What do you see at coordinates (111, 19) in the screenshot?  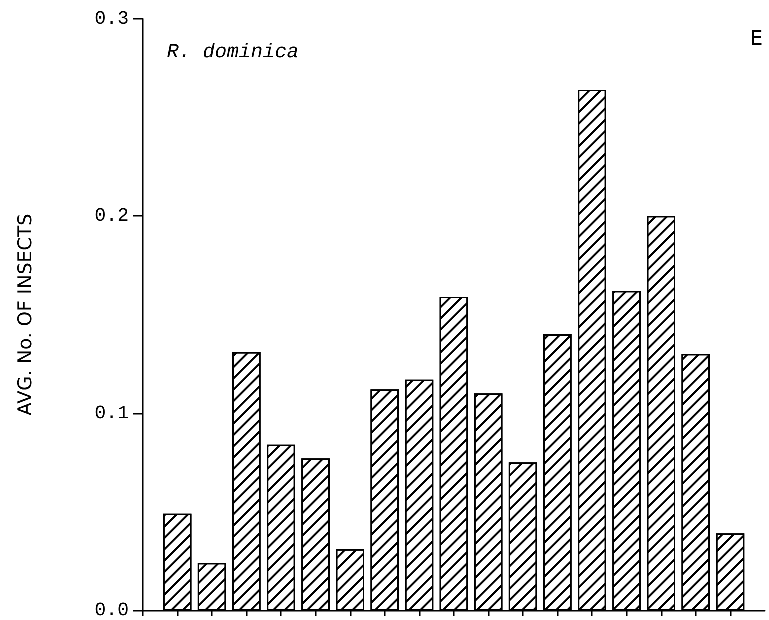 I see `y-tick-label: 0.3` at bounding box center [111, 19].